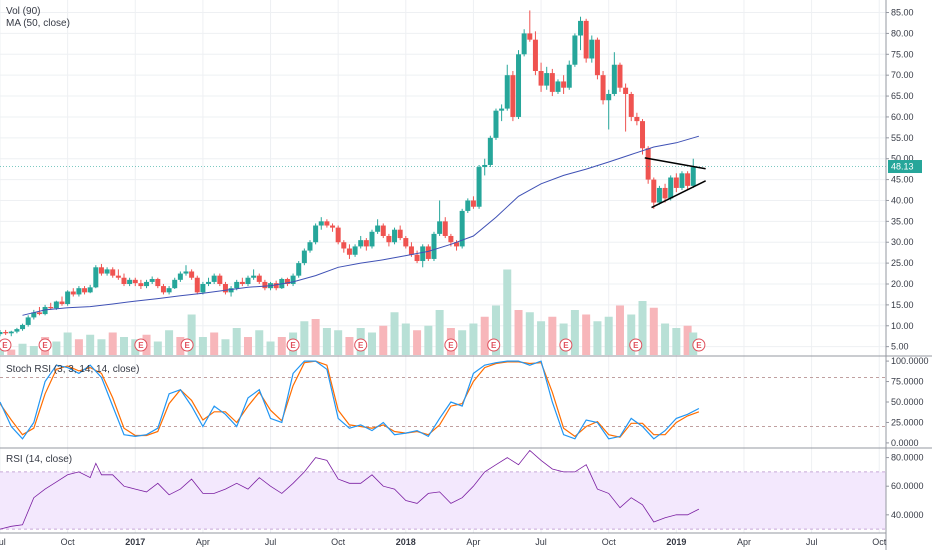 This screenshot has height=550, width=932. Describe the element at coordinates (902, 96) in the screenshot. I see `price-y-tick-label: 65.00` at that location.